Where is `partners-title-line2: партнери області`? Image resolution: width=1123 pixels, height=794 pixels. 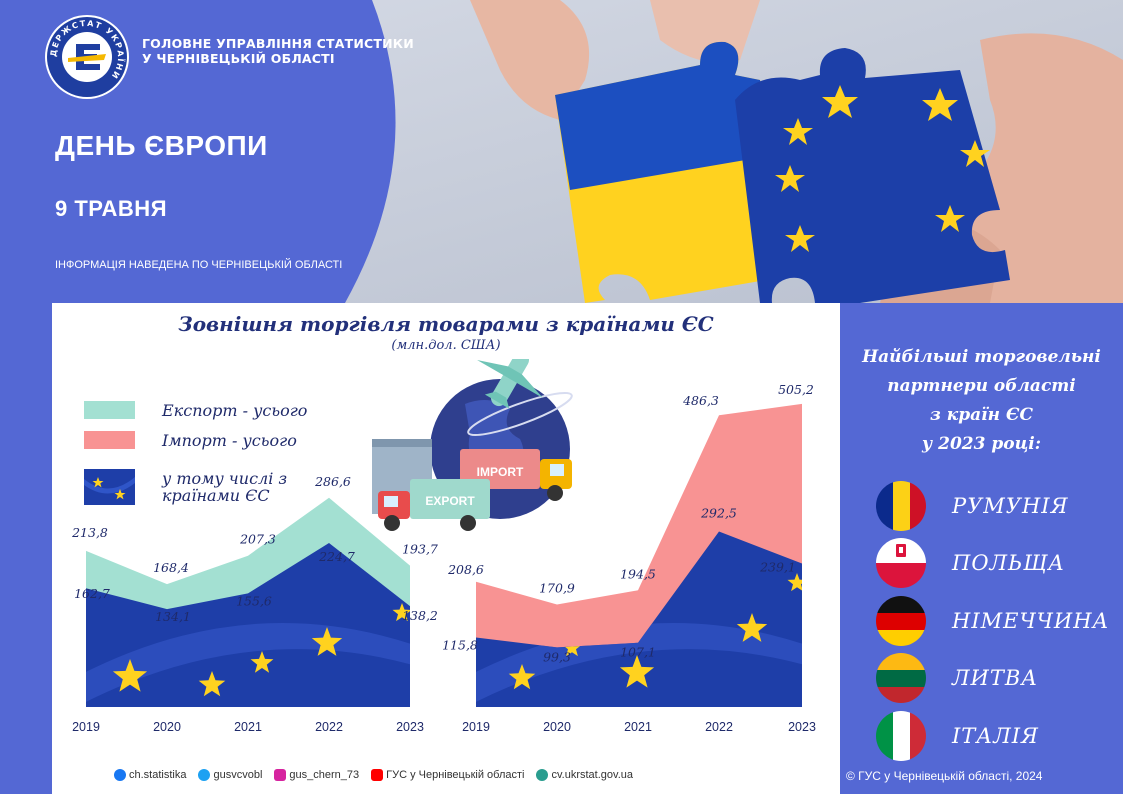
partners-title-line2: партнери області is located at coordinates (981, 386).